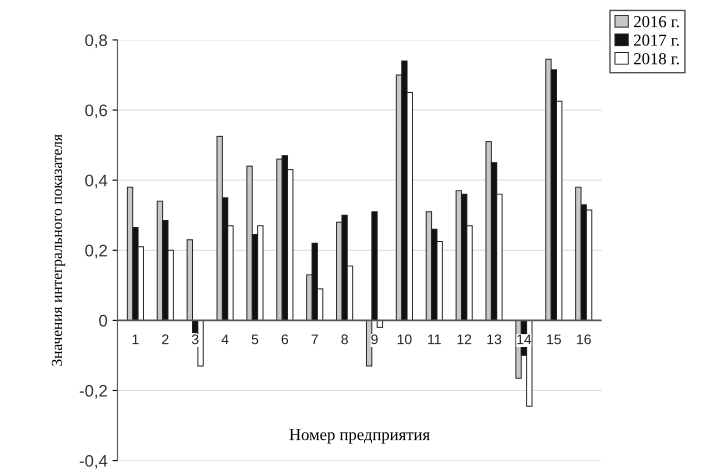  What do you see at coordinates (656, 22) in the screenshot?
I see `legend-label: 2016 г.` at bounding box center [656, 22].